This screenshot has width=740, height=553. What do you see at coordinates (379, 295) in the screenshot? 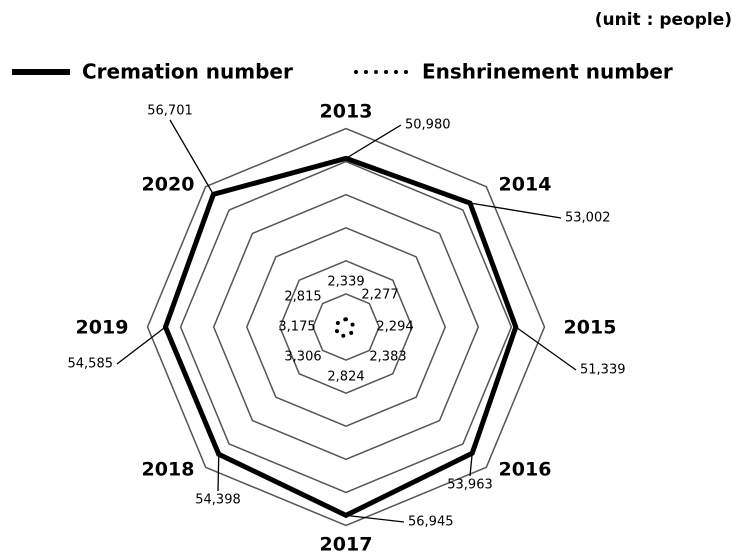
I see `data-label: 2,277` at bounding box center [379, 295].